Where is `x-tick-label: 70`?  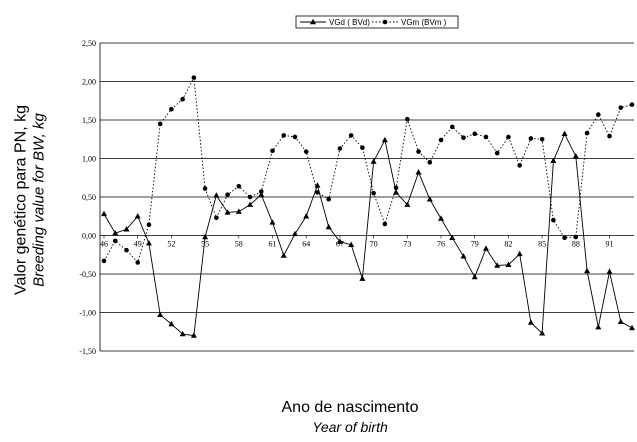
x-tick-label: 70 is located at coordinates (374, 244).